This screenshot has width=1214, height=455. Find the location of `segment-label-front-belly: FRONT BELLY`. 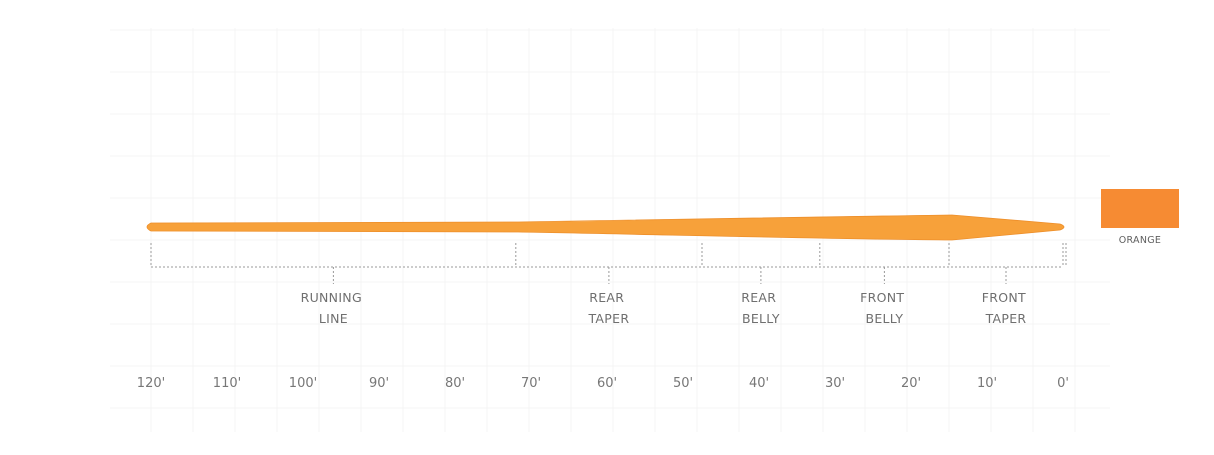

segment-label-front-belly: FRONT BELLY is located at coordinates (884, 308).